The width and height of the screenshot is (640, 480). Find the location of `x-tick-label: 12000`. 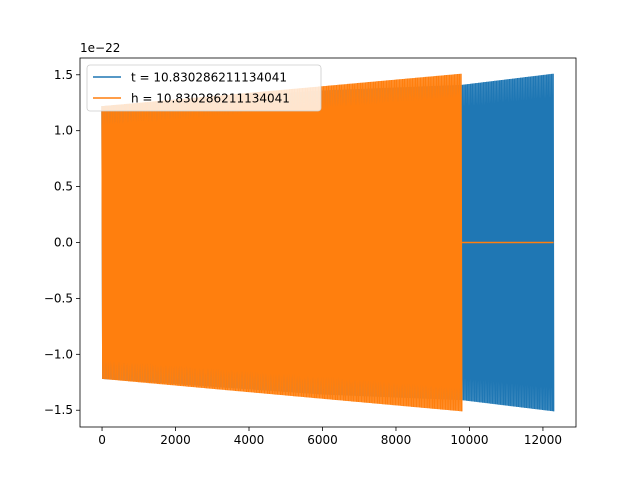

x-tick-label: 12000 is located at coordinates (543, 440).